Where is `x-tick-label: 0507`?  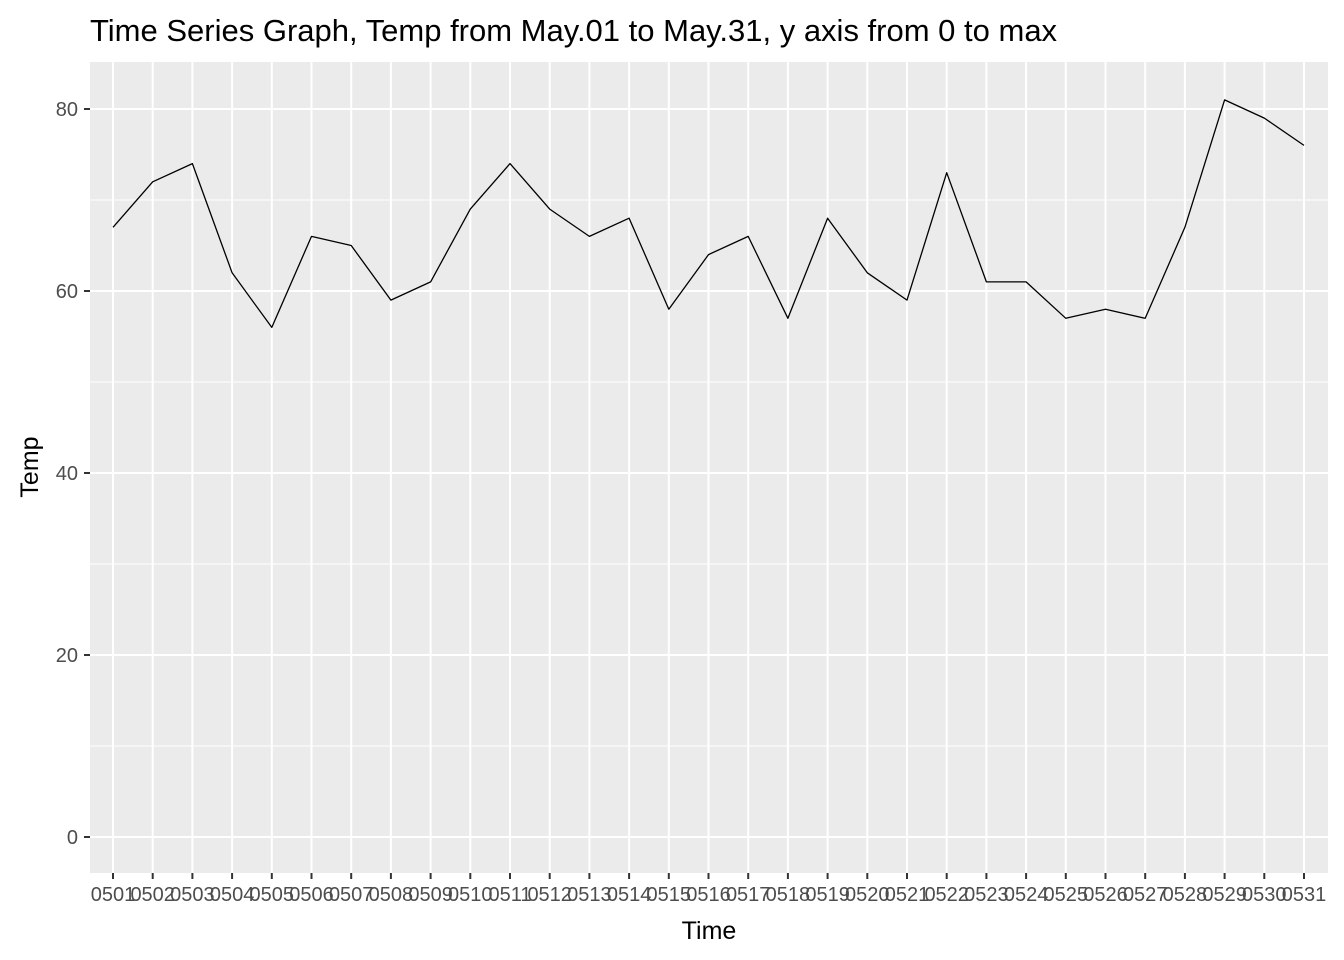
x-tick-label: 0507 is located at coordinates (351, 895).